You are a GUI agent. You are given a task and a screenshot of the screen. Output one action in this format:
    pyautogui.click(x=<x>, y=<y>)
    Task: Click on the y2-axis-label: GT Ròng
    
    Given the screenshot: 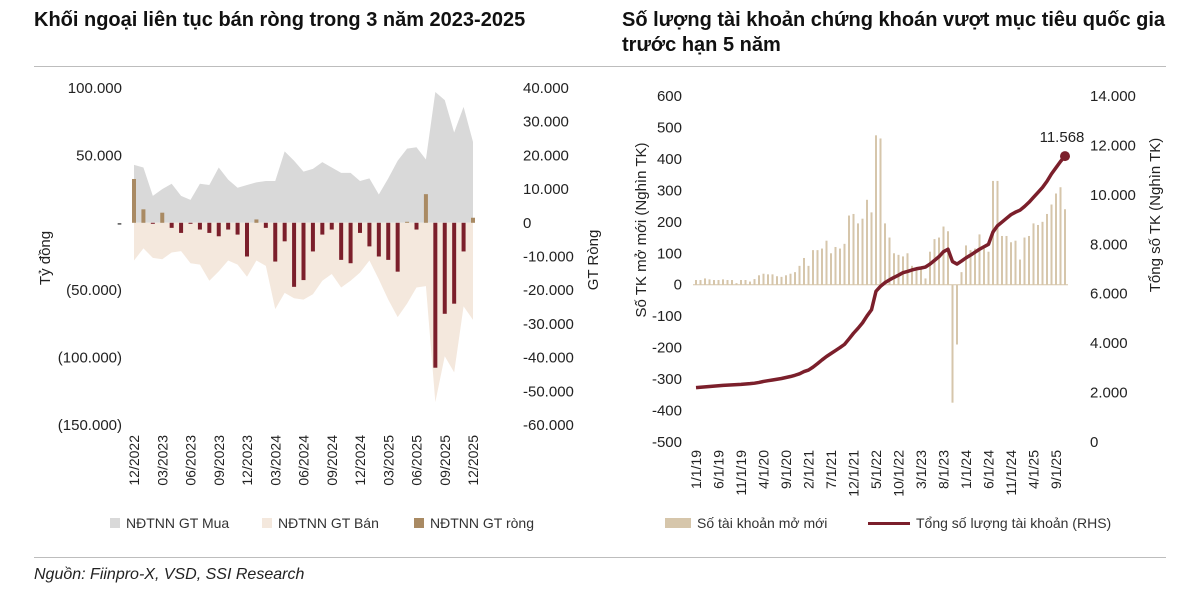 What is the action you would take?
    pyautogui.click(x=593, y=260)
    